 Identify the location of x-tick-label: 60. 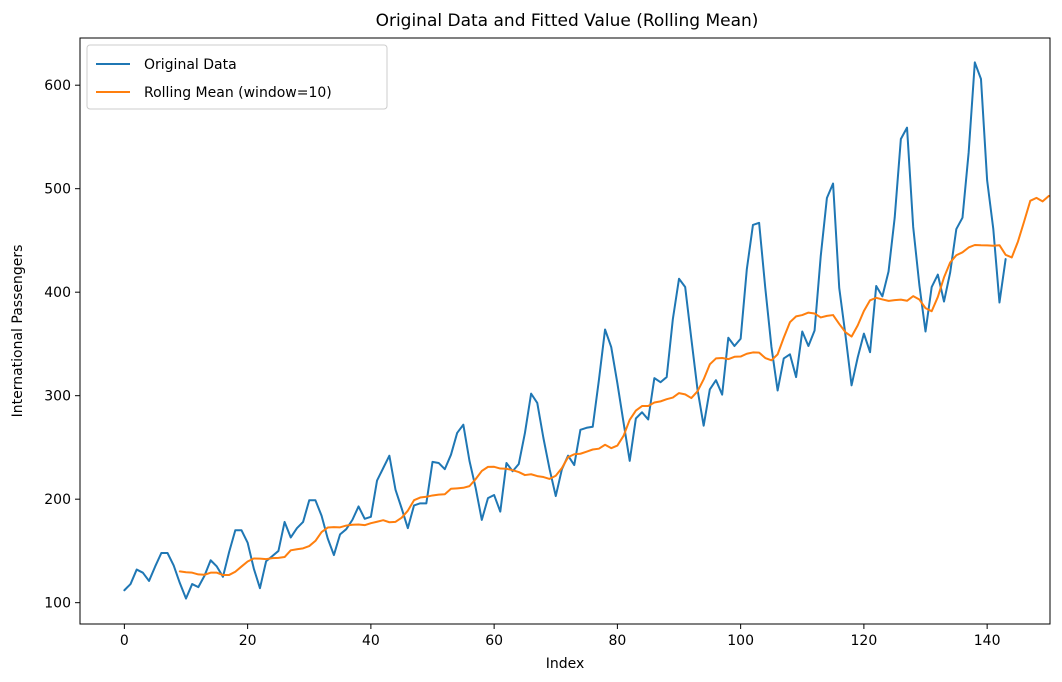
(494, 641).